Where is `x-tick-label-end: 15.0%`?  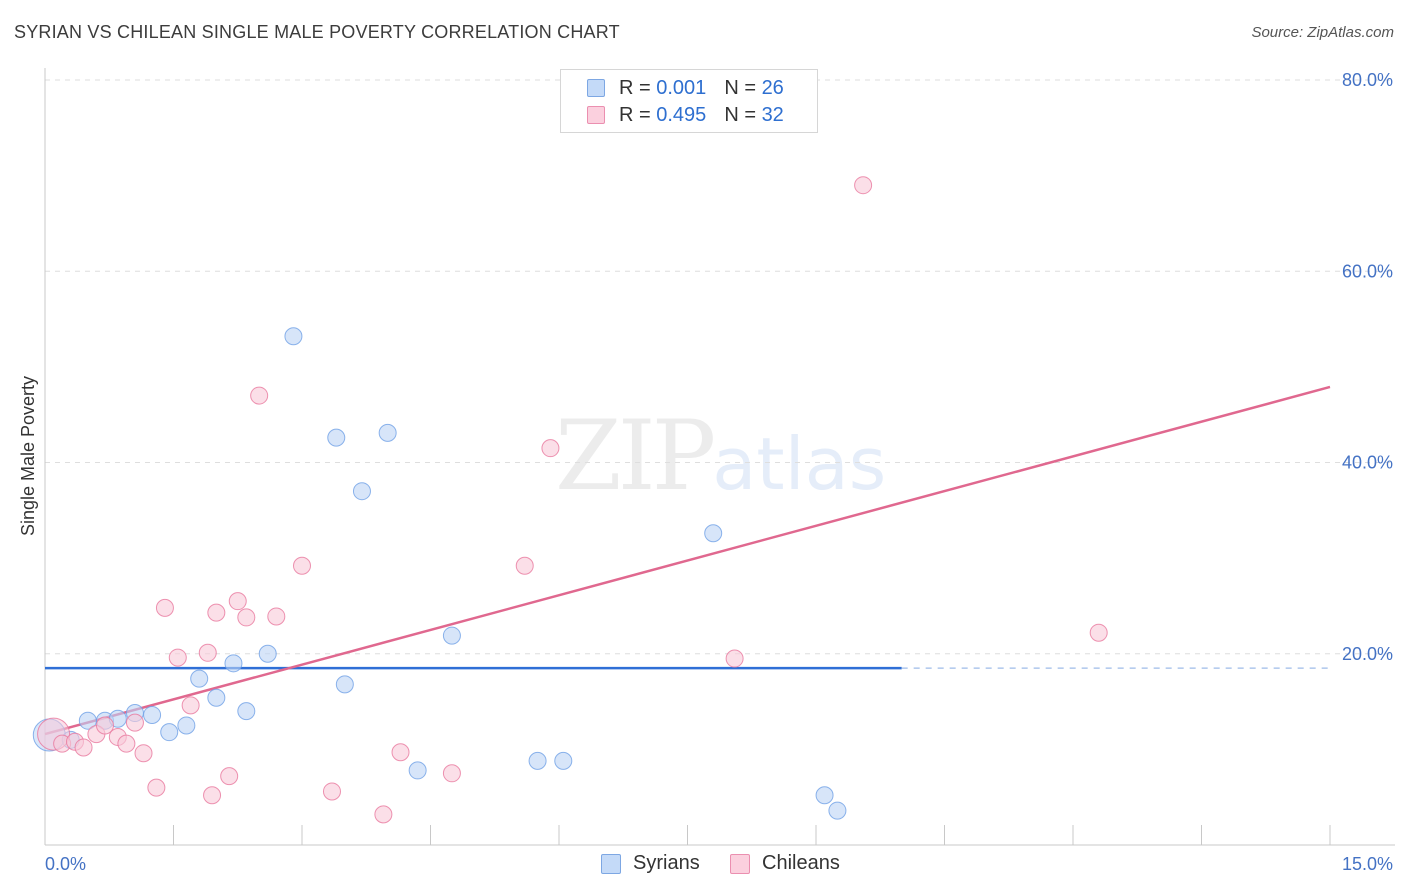
x-tick-label-end: 15.0% is located at coordinates (1367, 864).